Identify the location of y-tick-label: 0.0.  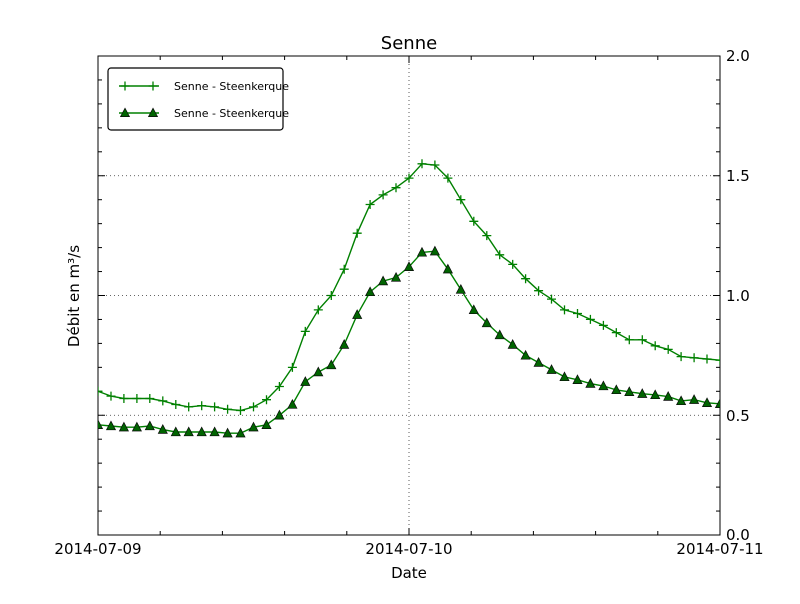
(738, 535).